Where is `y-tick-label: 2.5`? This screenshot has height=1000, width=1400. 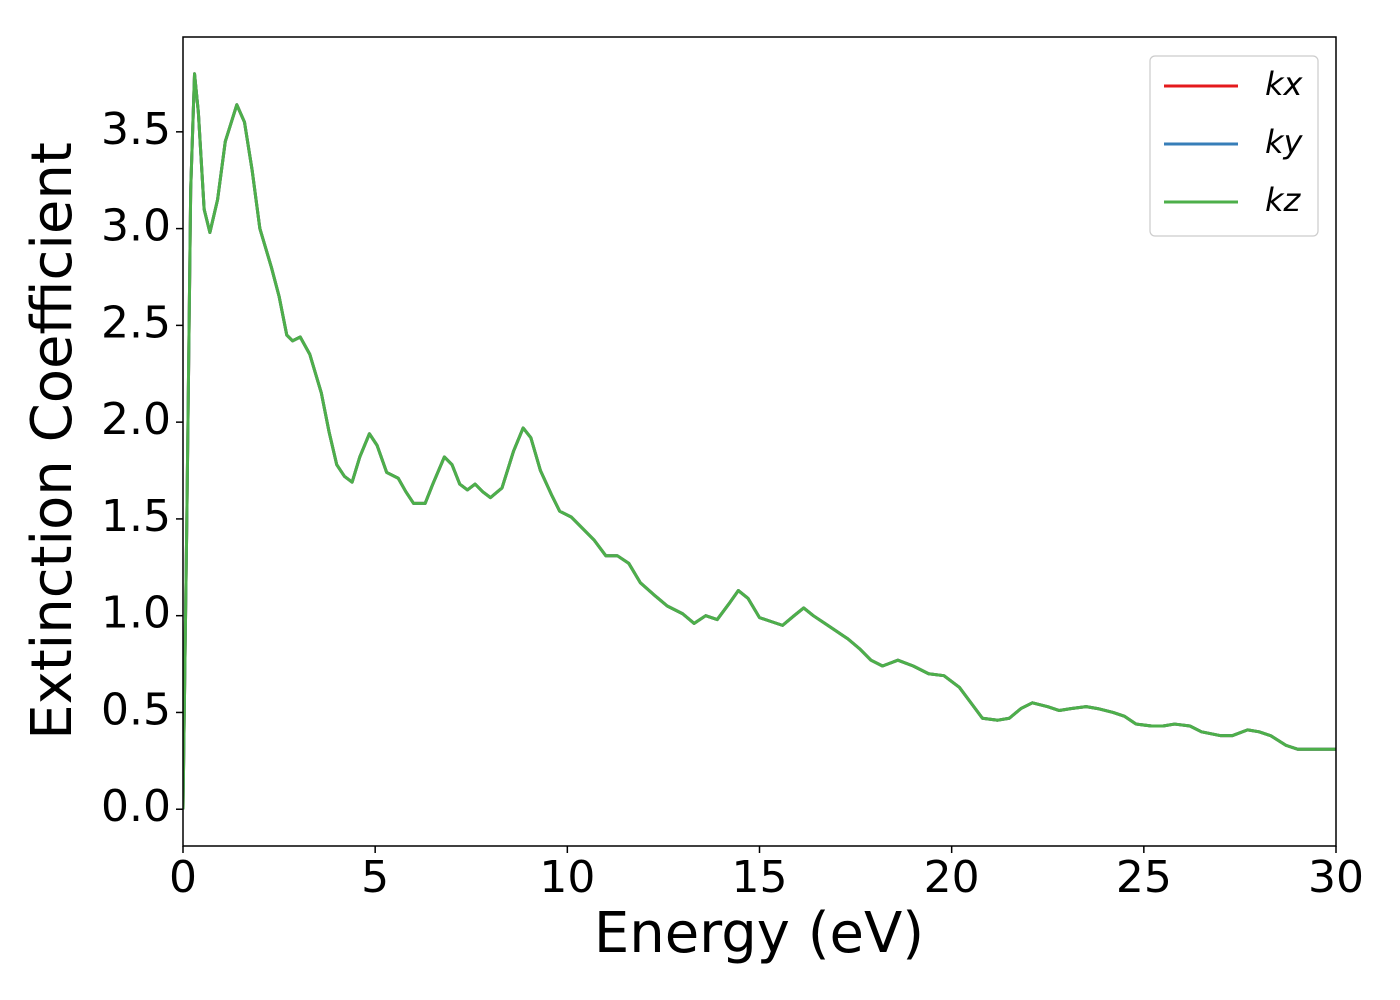
y-tick-label: 2.5 is located at coordinates (136, 322).